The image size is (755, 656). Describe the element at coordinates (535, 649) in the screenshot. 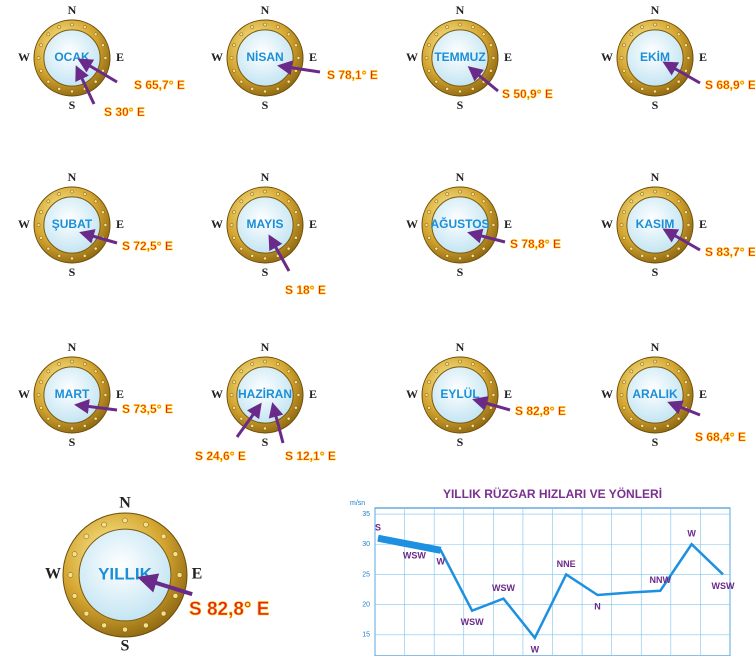

I see `point-label: W` at that location.